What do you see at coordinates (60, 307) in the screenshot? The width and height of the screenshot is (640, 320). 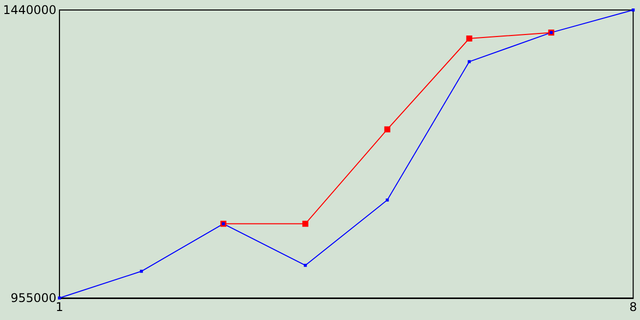 I see `x-tick-label: 1` at bounding box center [60, 307].